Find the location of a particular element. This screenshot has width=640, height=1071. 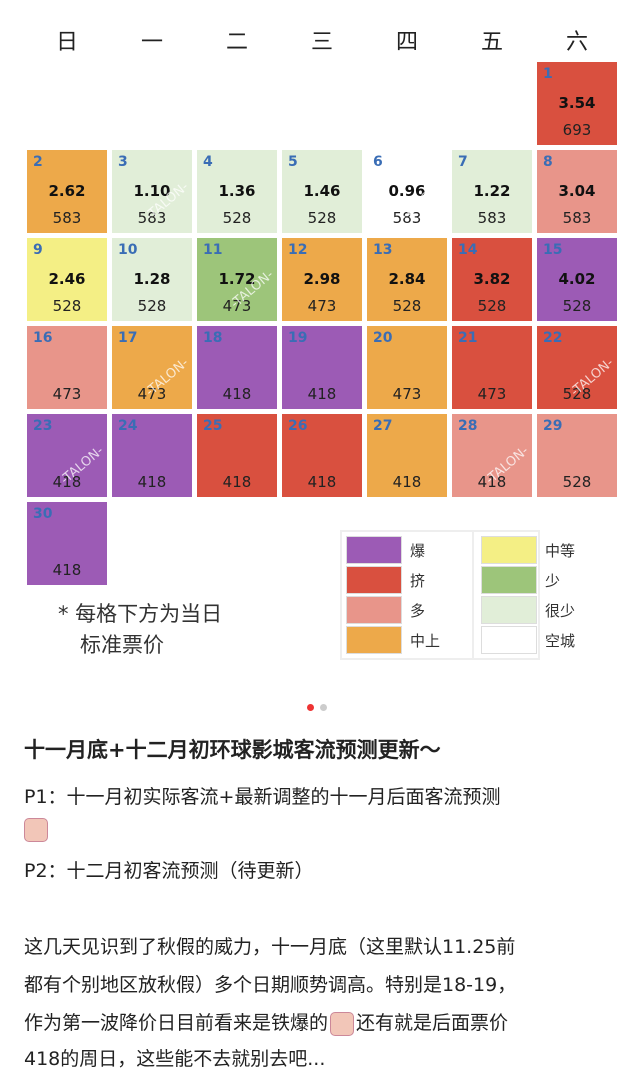

day-cell: 14 3.82 528 is located at coordinates (492, 279).